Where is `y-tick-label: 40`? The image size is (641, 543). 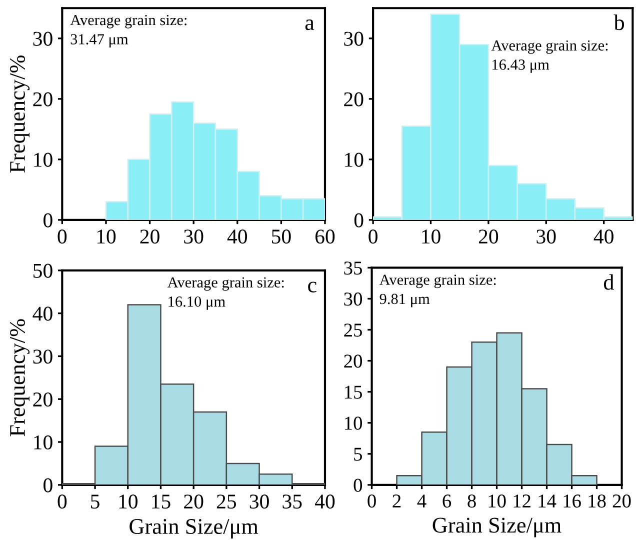 y-tick-label: 40 is located at coordinates (42, 313).